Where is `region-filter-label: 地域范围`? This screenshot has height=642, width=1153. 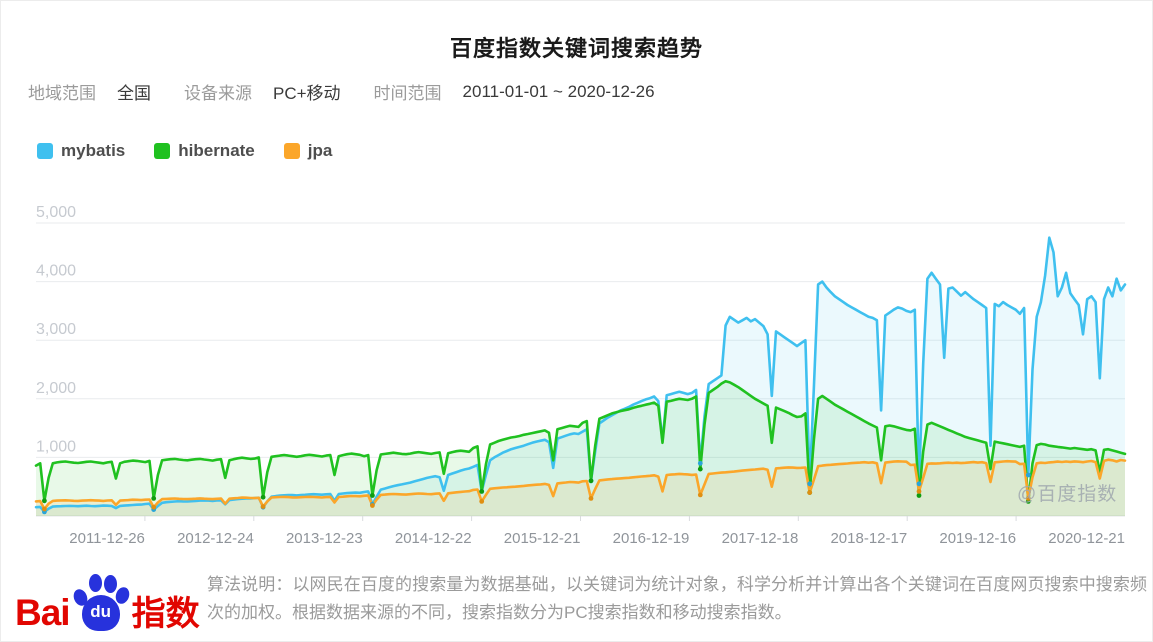 region-filter-label: 地域范围 is located at coordinates (62, 93).